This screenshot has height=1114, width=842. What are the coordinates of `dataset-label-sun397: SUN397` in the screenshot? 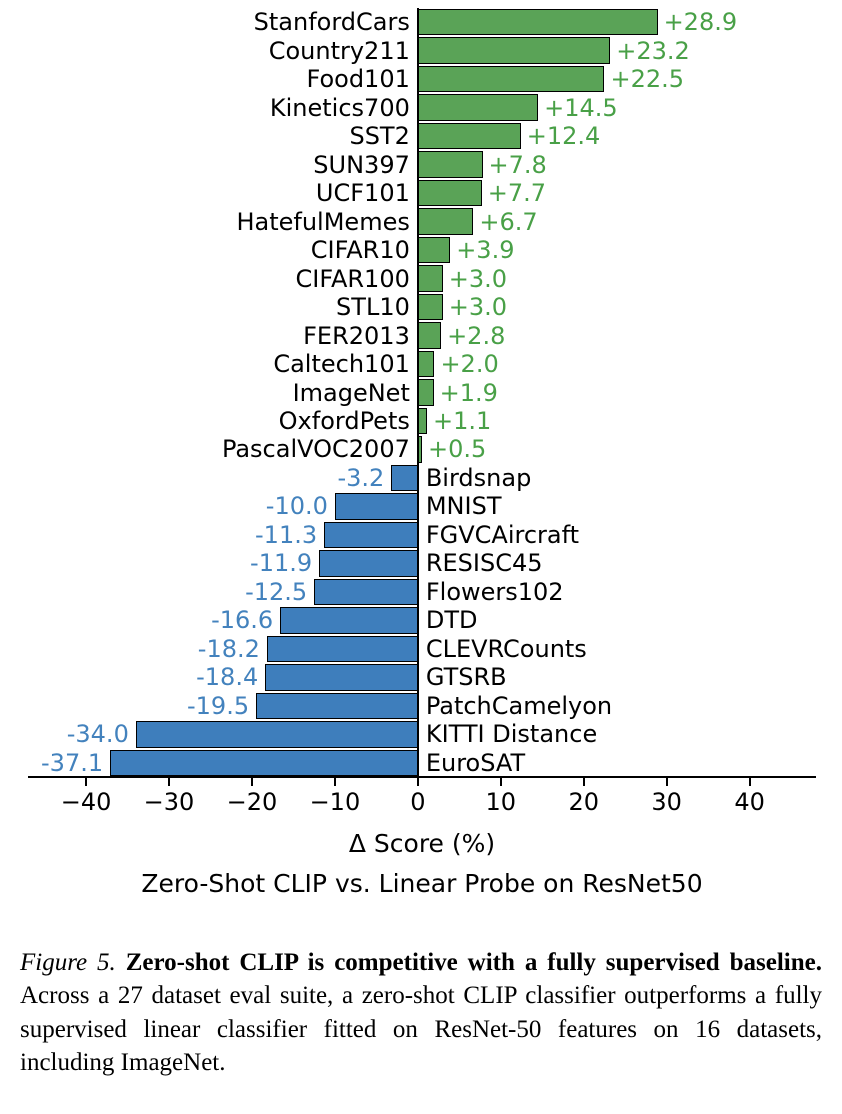 It's located at (361, 164).